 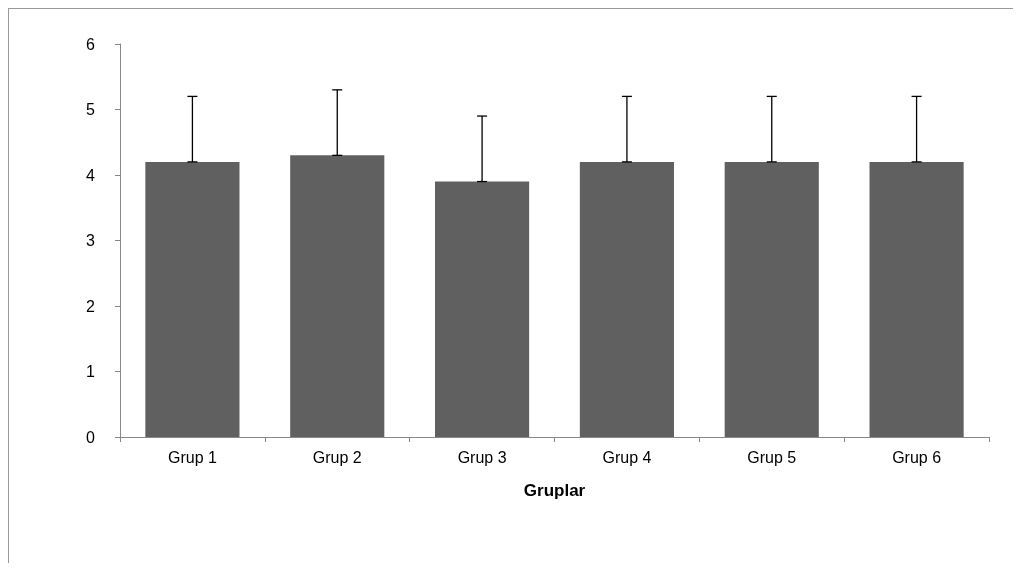 What do you see at coordinates (91, 44) in the screenshot?
I see `y-tick-label: 6` at bounding box center [91, 44].